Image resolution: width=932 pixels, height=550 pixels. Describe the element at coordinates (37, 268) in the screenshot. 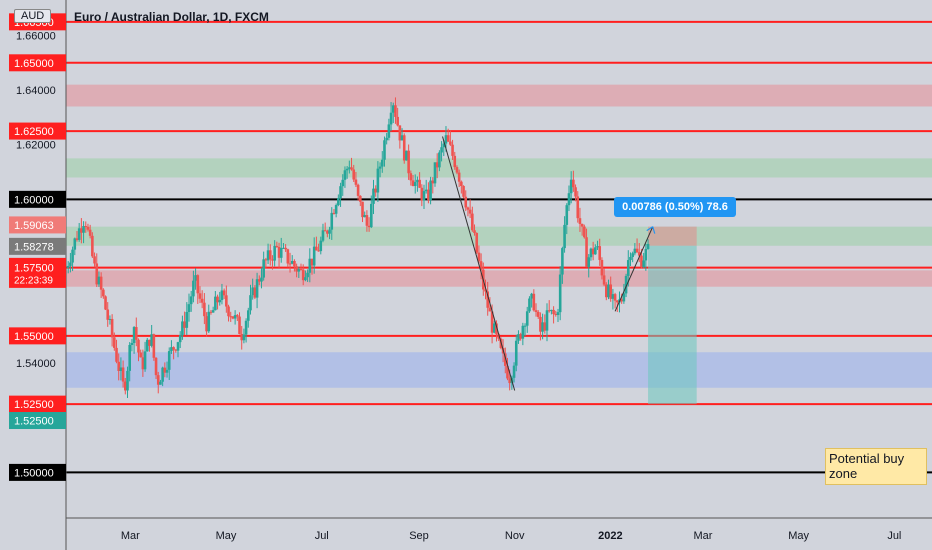

I see `price-tag: 1.57500` at that location.